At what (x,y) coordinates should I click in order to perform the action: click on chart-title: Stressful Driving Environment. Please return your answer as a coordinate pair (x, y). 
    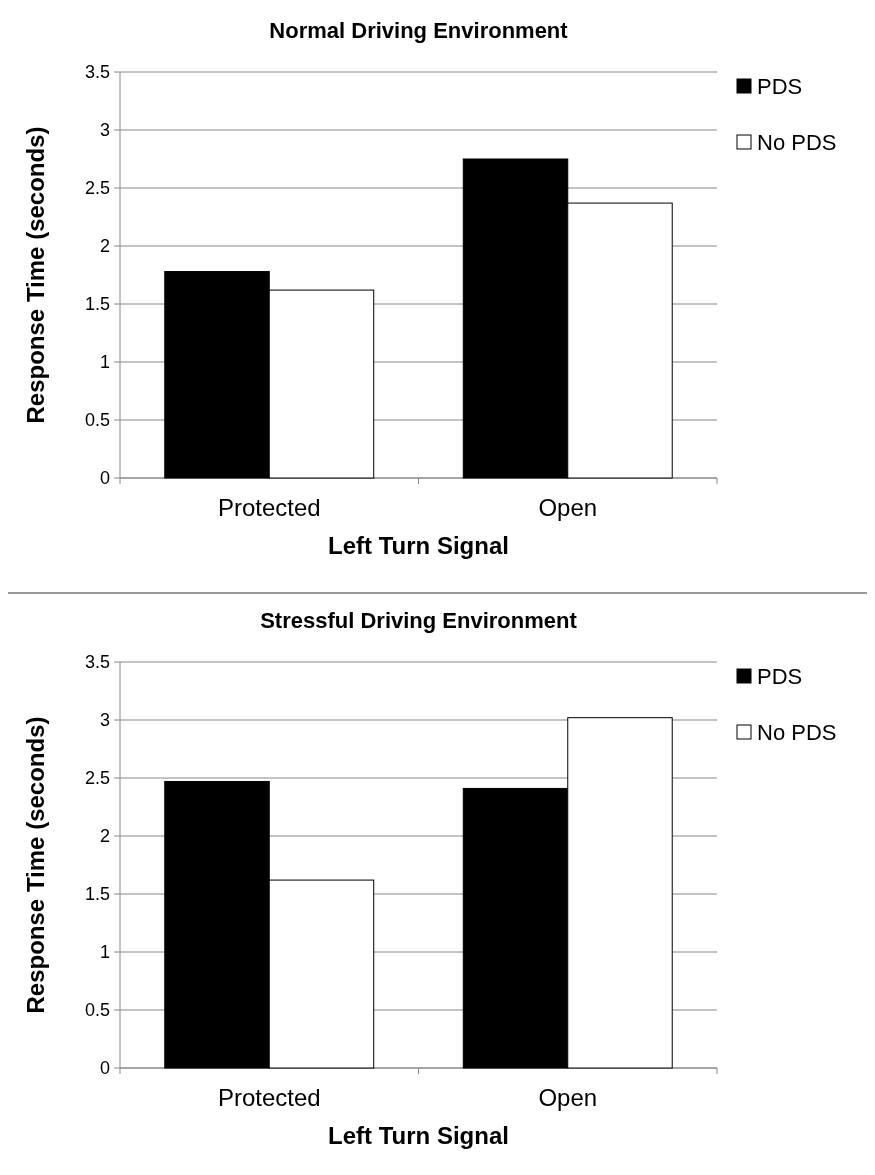
    Looking at the image, I should click on (419, 620).